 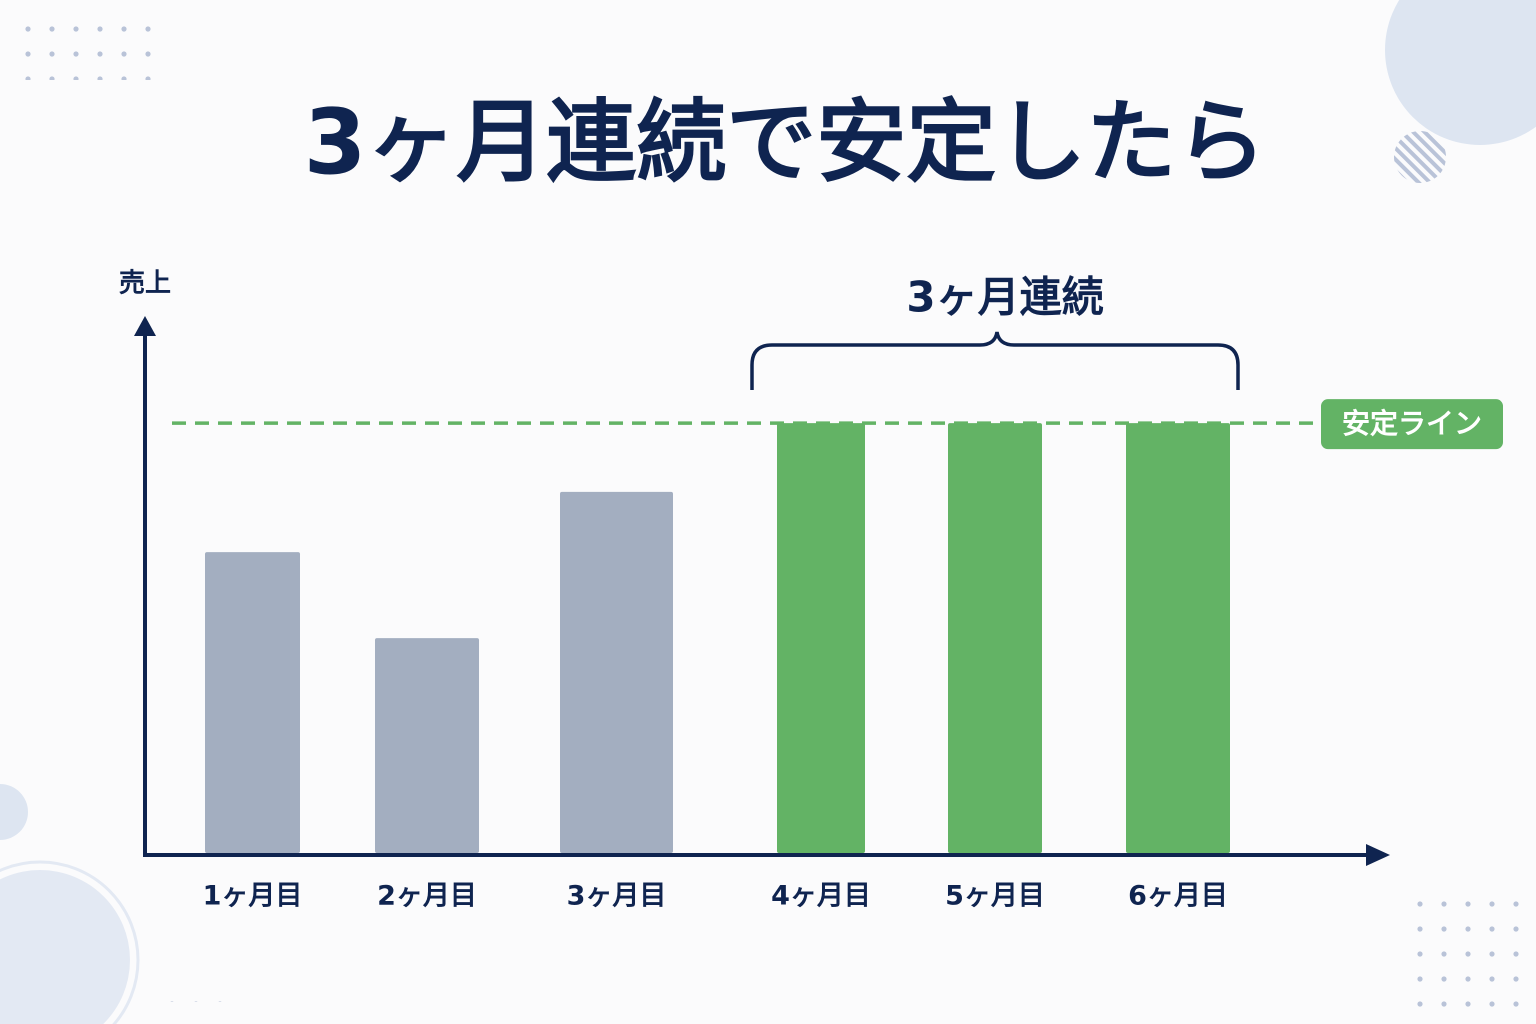 What do you see at coordinates (1004, 297) in the screenshot?
I see `bracket-label: 3ヶ月連続` at bounding box center [1004, 297].